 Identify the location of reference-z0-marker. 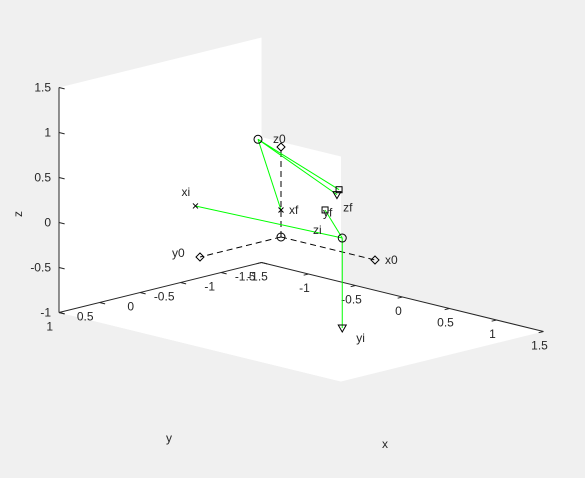
(281, 147).